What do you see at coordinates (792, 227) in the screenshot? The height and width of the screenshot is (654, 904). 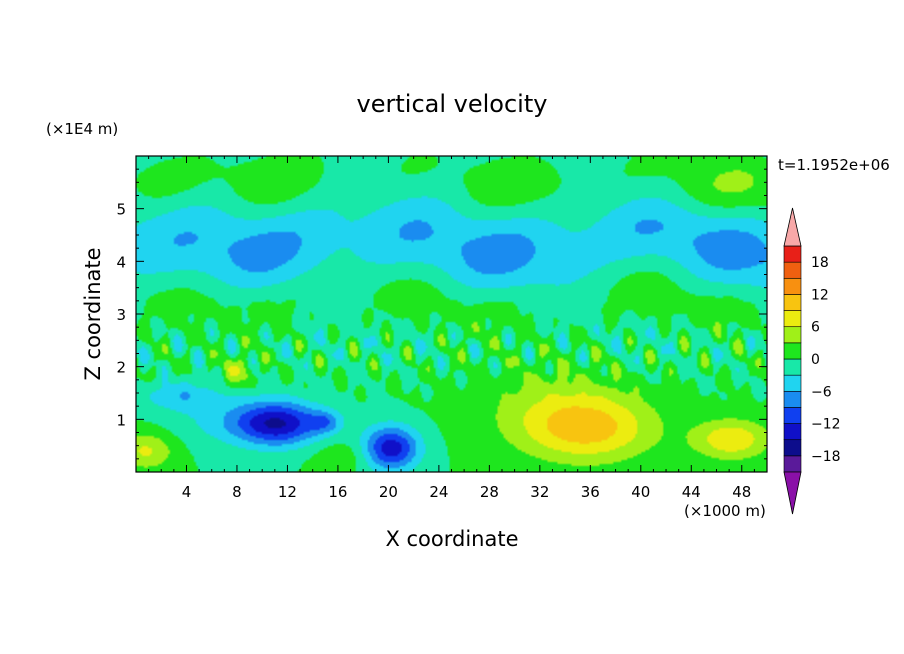 I see `colorbar-over-arrow` at bounding box center [792, 227].